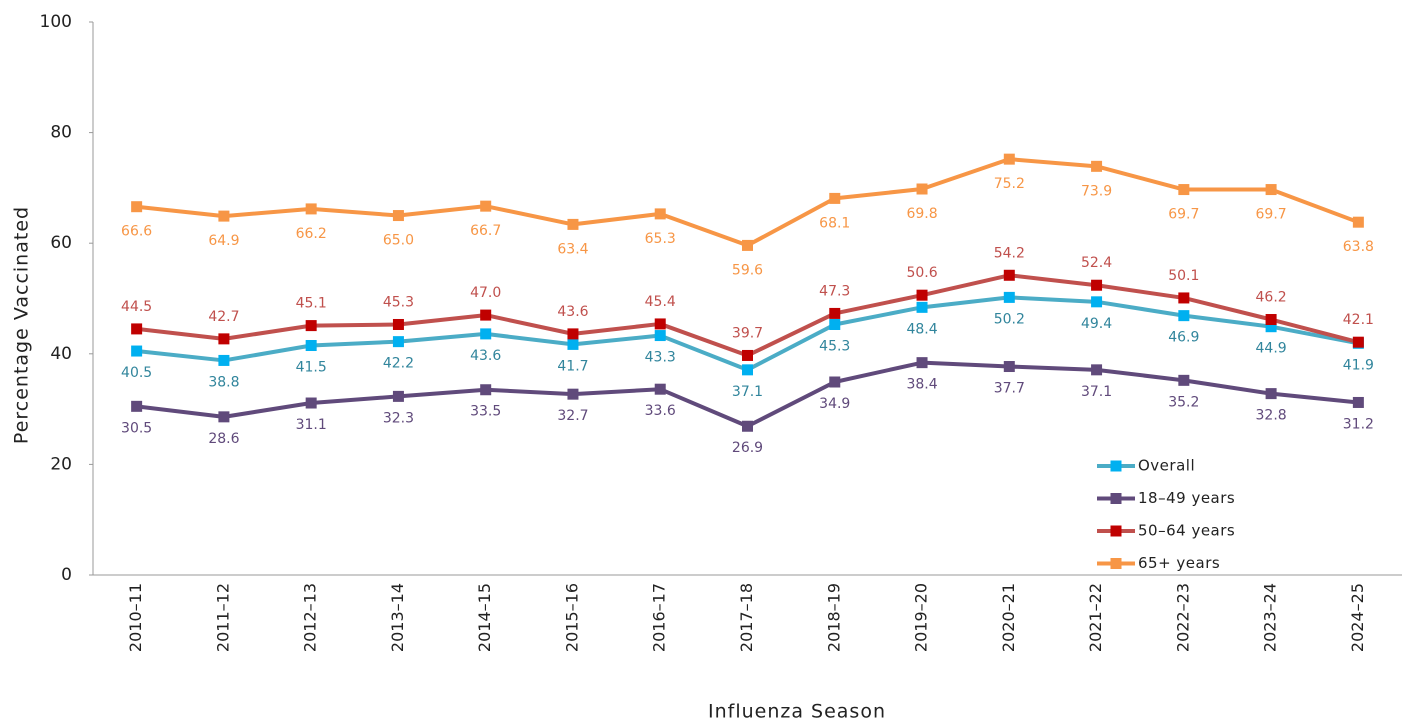 The height and width of the screenshot is (724, 1404). What do you see at coordinates (310, 617) in the screenshot?
I see `x-tick-label: 2012–13` at bounding box center [310, 617].